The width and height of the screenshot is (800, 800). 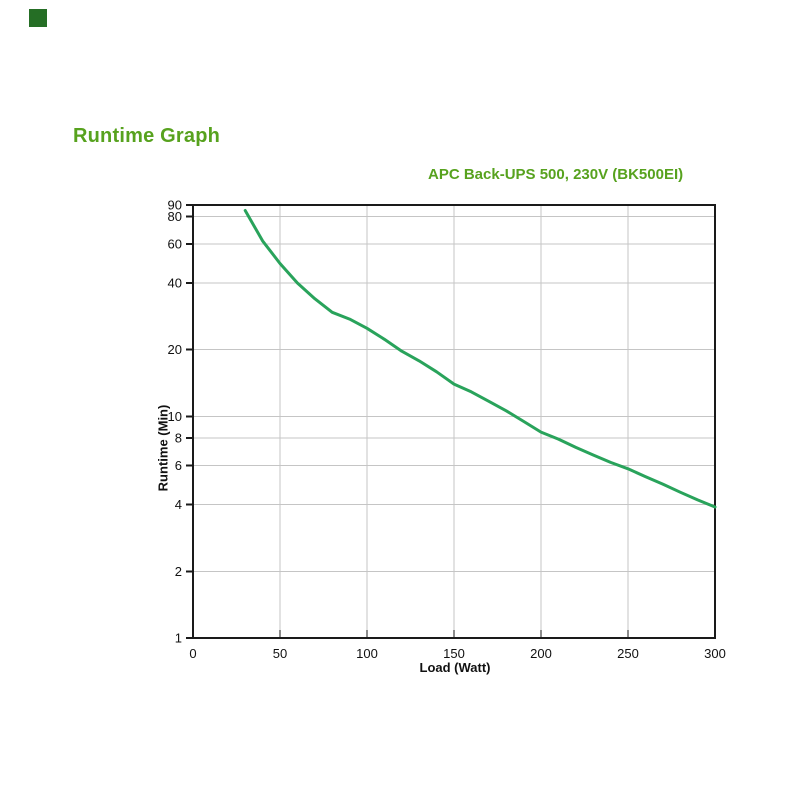 What do you see at coordinates (175, 244) in the screenshot?
I see `y-tick-label: 60` at bounding box center [175, 244].